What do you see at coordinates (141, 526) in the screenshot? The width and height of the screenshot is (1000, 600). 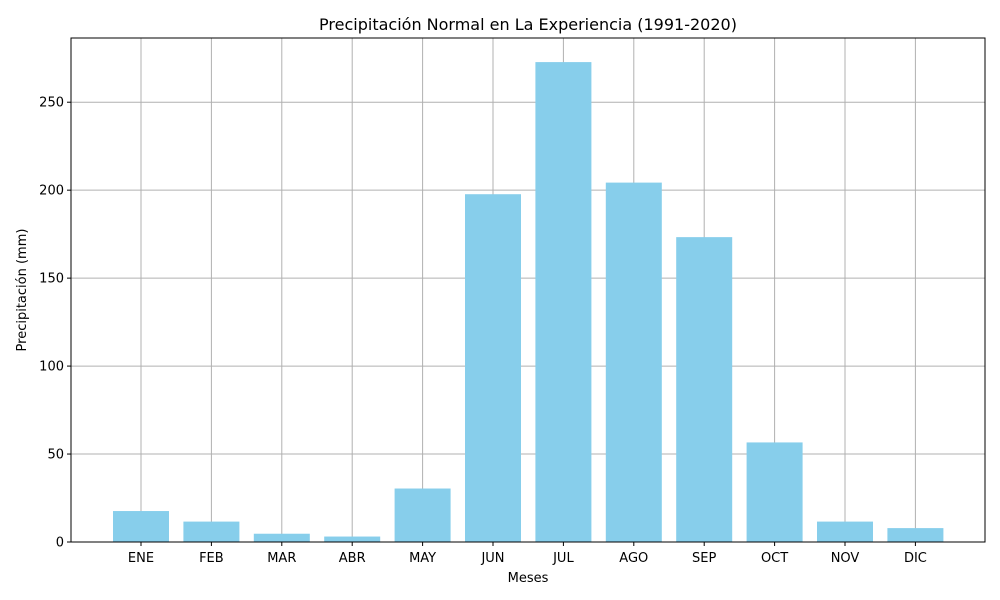 I see `bar-ene` at bounding box center [141, 526].